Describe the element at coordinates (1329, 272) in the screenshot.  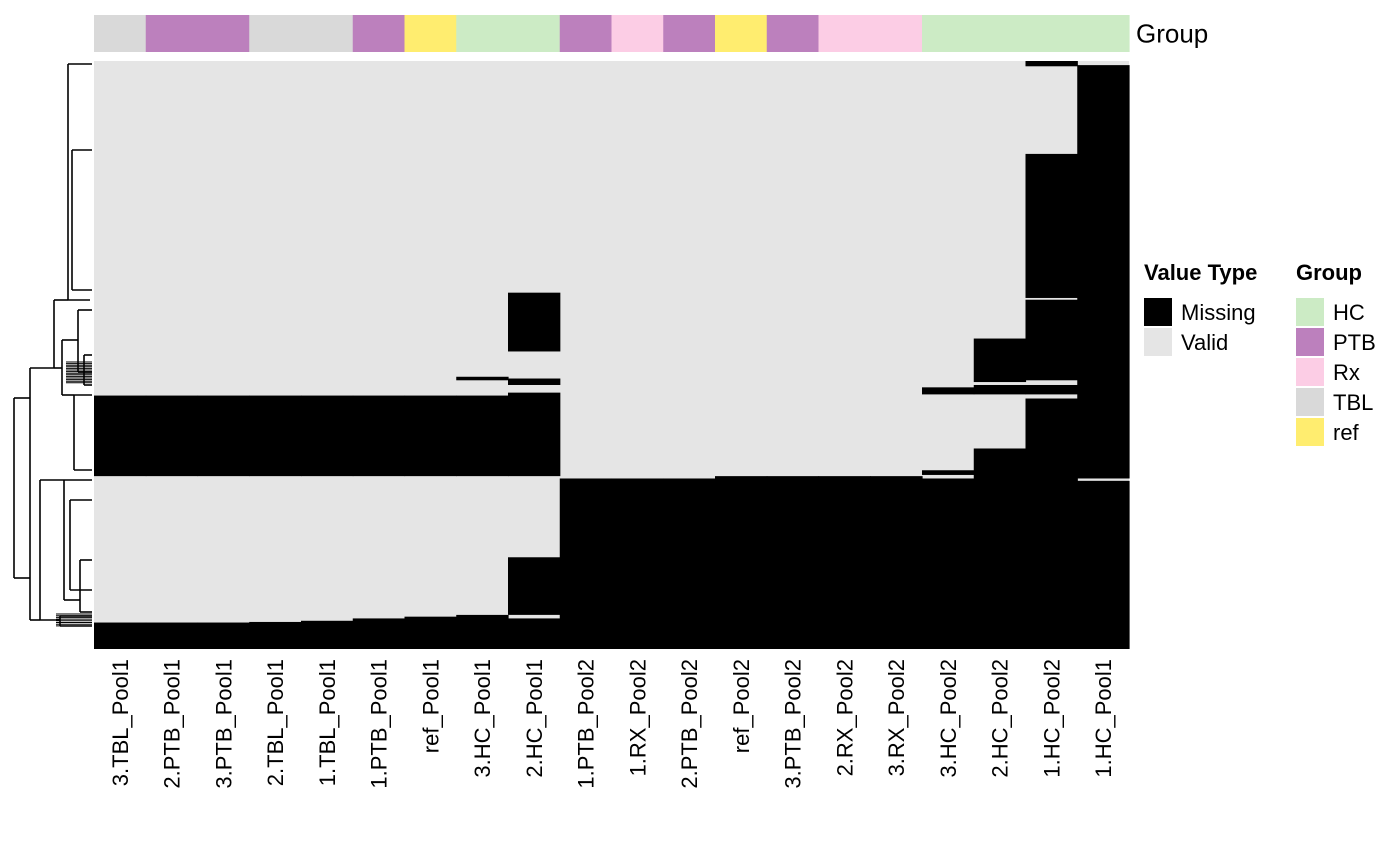
I see `group-legend-title: Group` at that location.